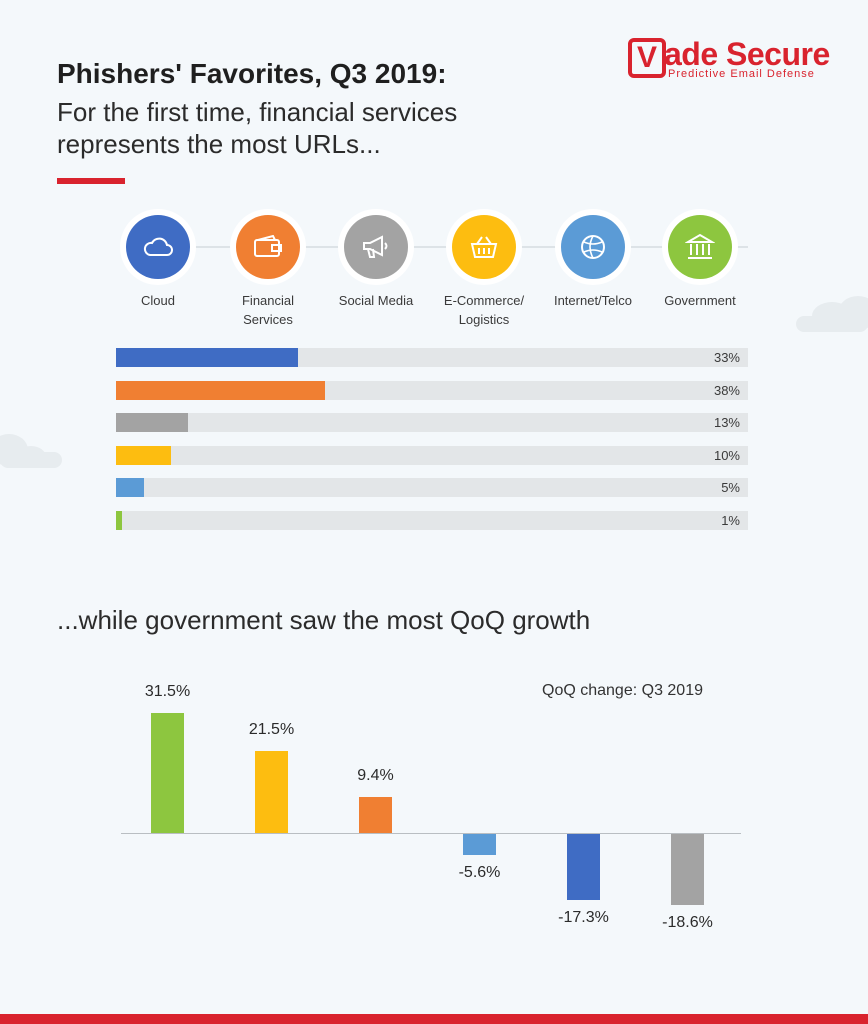 This screenshot has height=1024, width=868. Describe the element at coordinates (252, 73) in the screenshot. I see `page-title: Phishers' Favorites, Q3 2019:` at that location.